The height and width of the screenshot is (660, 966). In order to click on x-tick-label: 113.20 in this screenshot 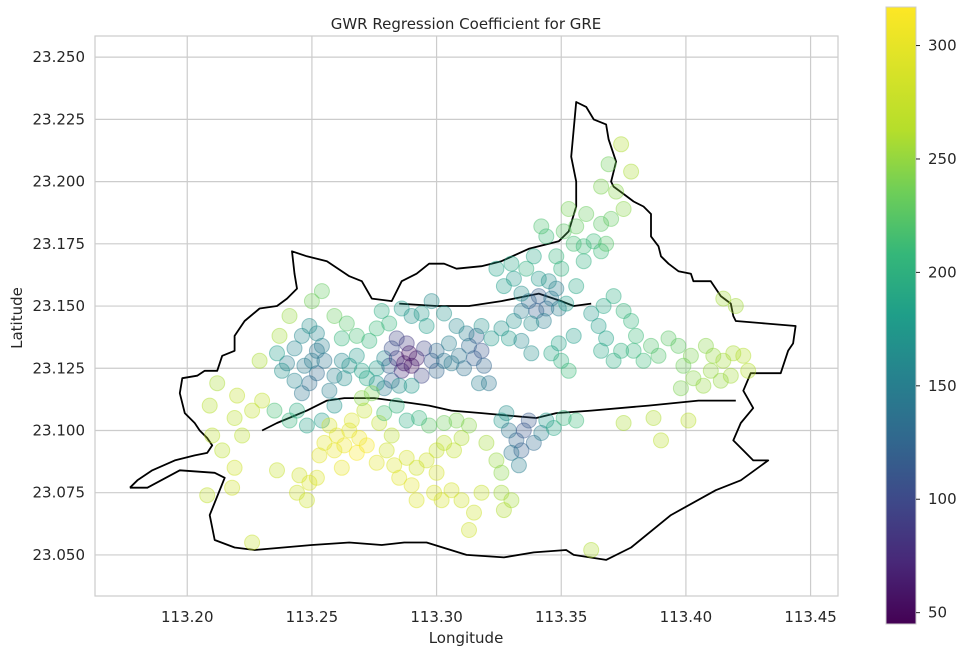, I will do `click(187, 617)`.